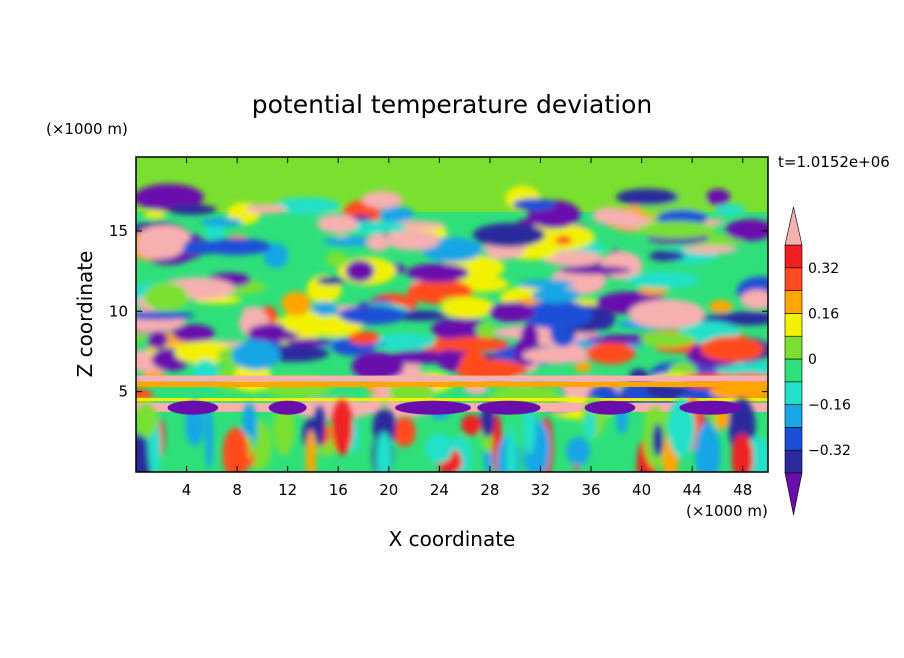 This screenshot has height=658, width=904. What do you see at coordinates (118, 311) in the screenshot?
I see `y-tick-label: 10` at bounding box center [118, 311].